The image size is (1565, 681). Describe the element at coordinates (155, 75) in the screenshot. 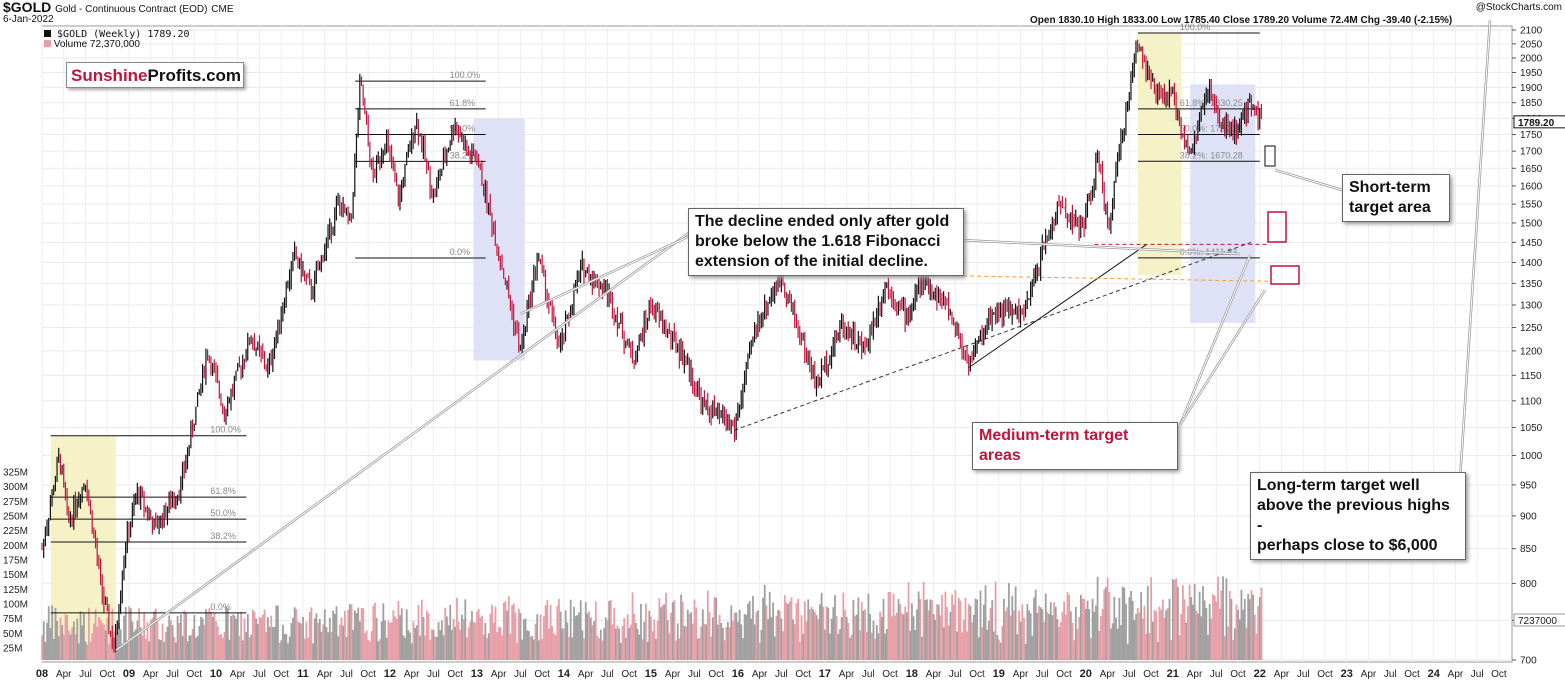

I see `sunshine-profits-logo: SunshineProfits.com` at that location.